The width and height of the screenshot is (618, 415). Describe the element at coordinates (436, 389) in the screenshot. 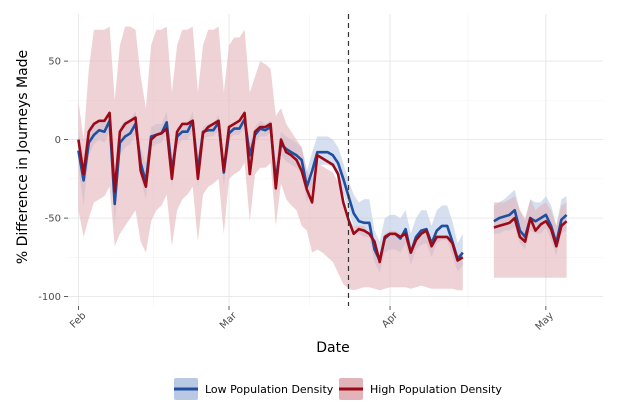

I see `legend-label-high-density: High Population Density` at that location.